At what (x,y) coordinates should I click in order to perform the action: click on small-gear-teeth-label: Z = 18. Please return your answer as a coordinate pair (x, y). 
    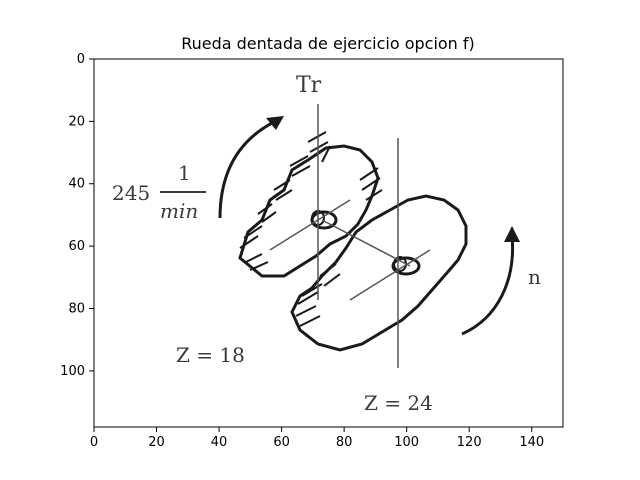
    Looking at the image, I should click on (210, 355).